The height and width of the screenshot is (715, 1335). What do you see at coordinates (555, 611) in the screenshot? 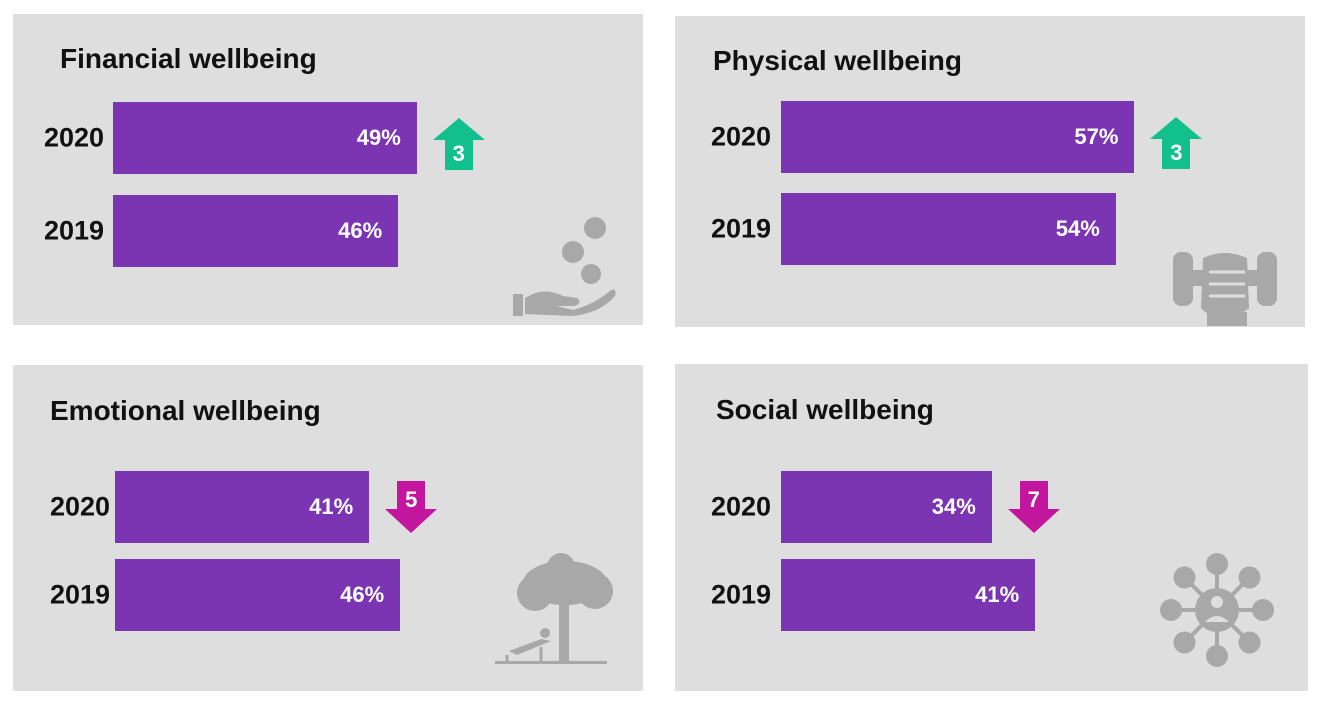
I see `tree-relaxing-icon` at bounding box center [555, 611].